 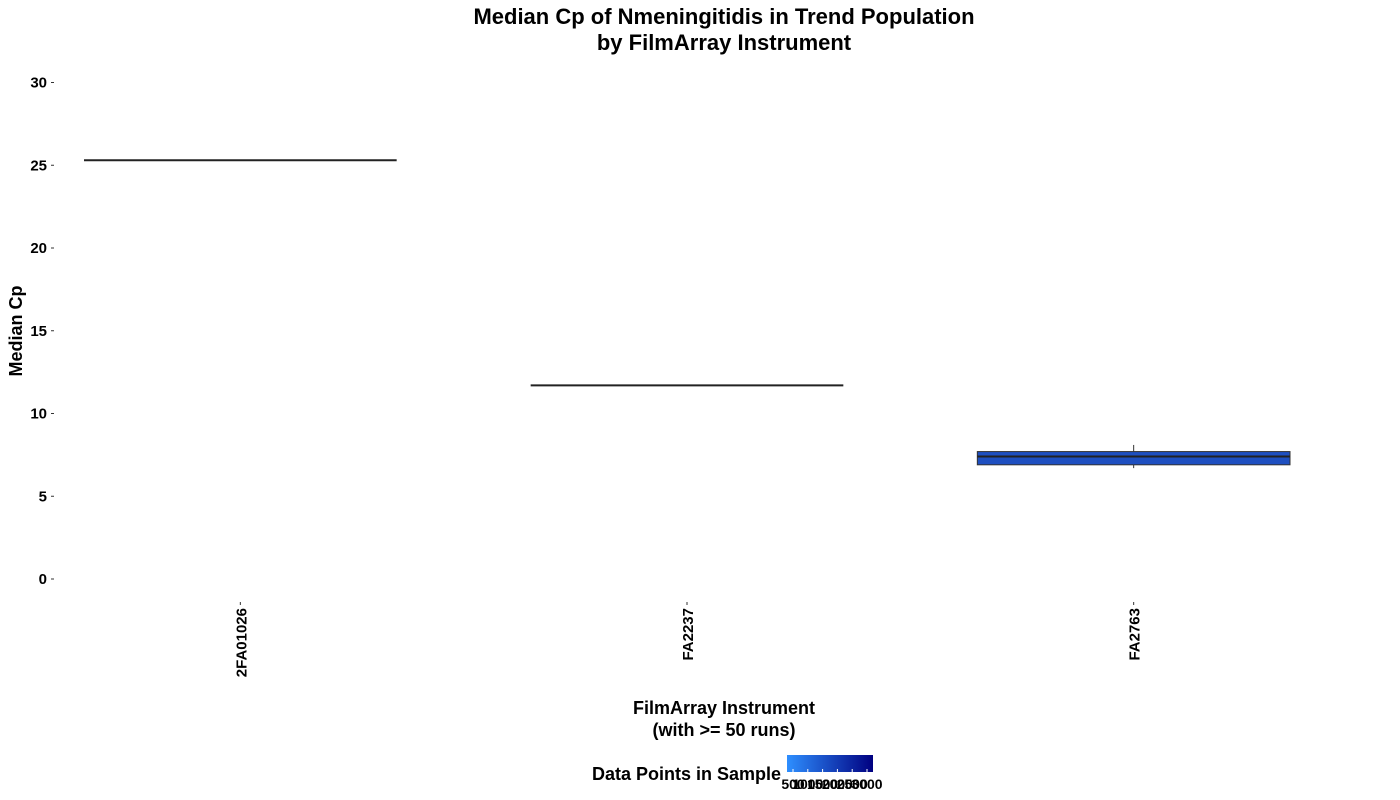 What do you see at coordinates (38, 248) in the screenshot?
I see `y-tick-label: 20` at bounding box center [38, 248].